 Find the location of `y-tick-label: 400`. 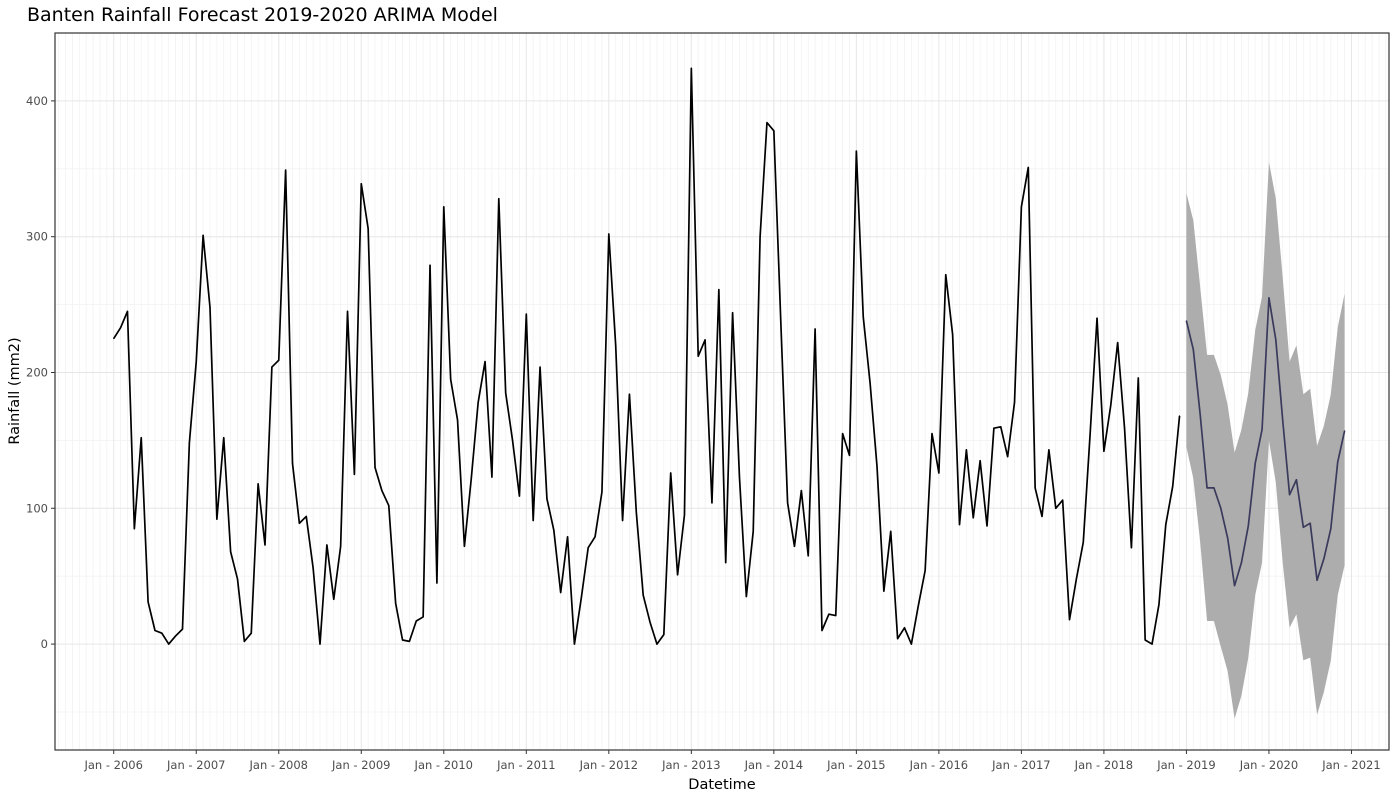

y-tick-label: 400 is located at coordinates (37, 101).